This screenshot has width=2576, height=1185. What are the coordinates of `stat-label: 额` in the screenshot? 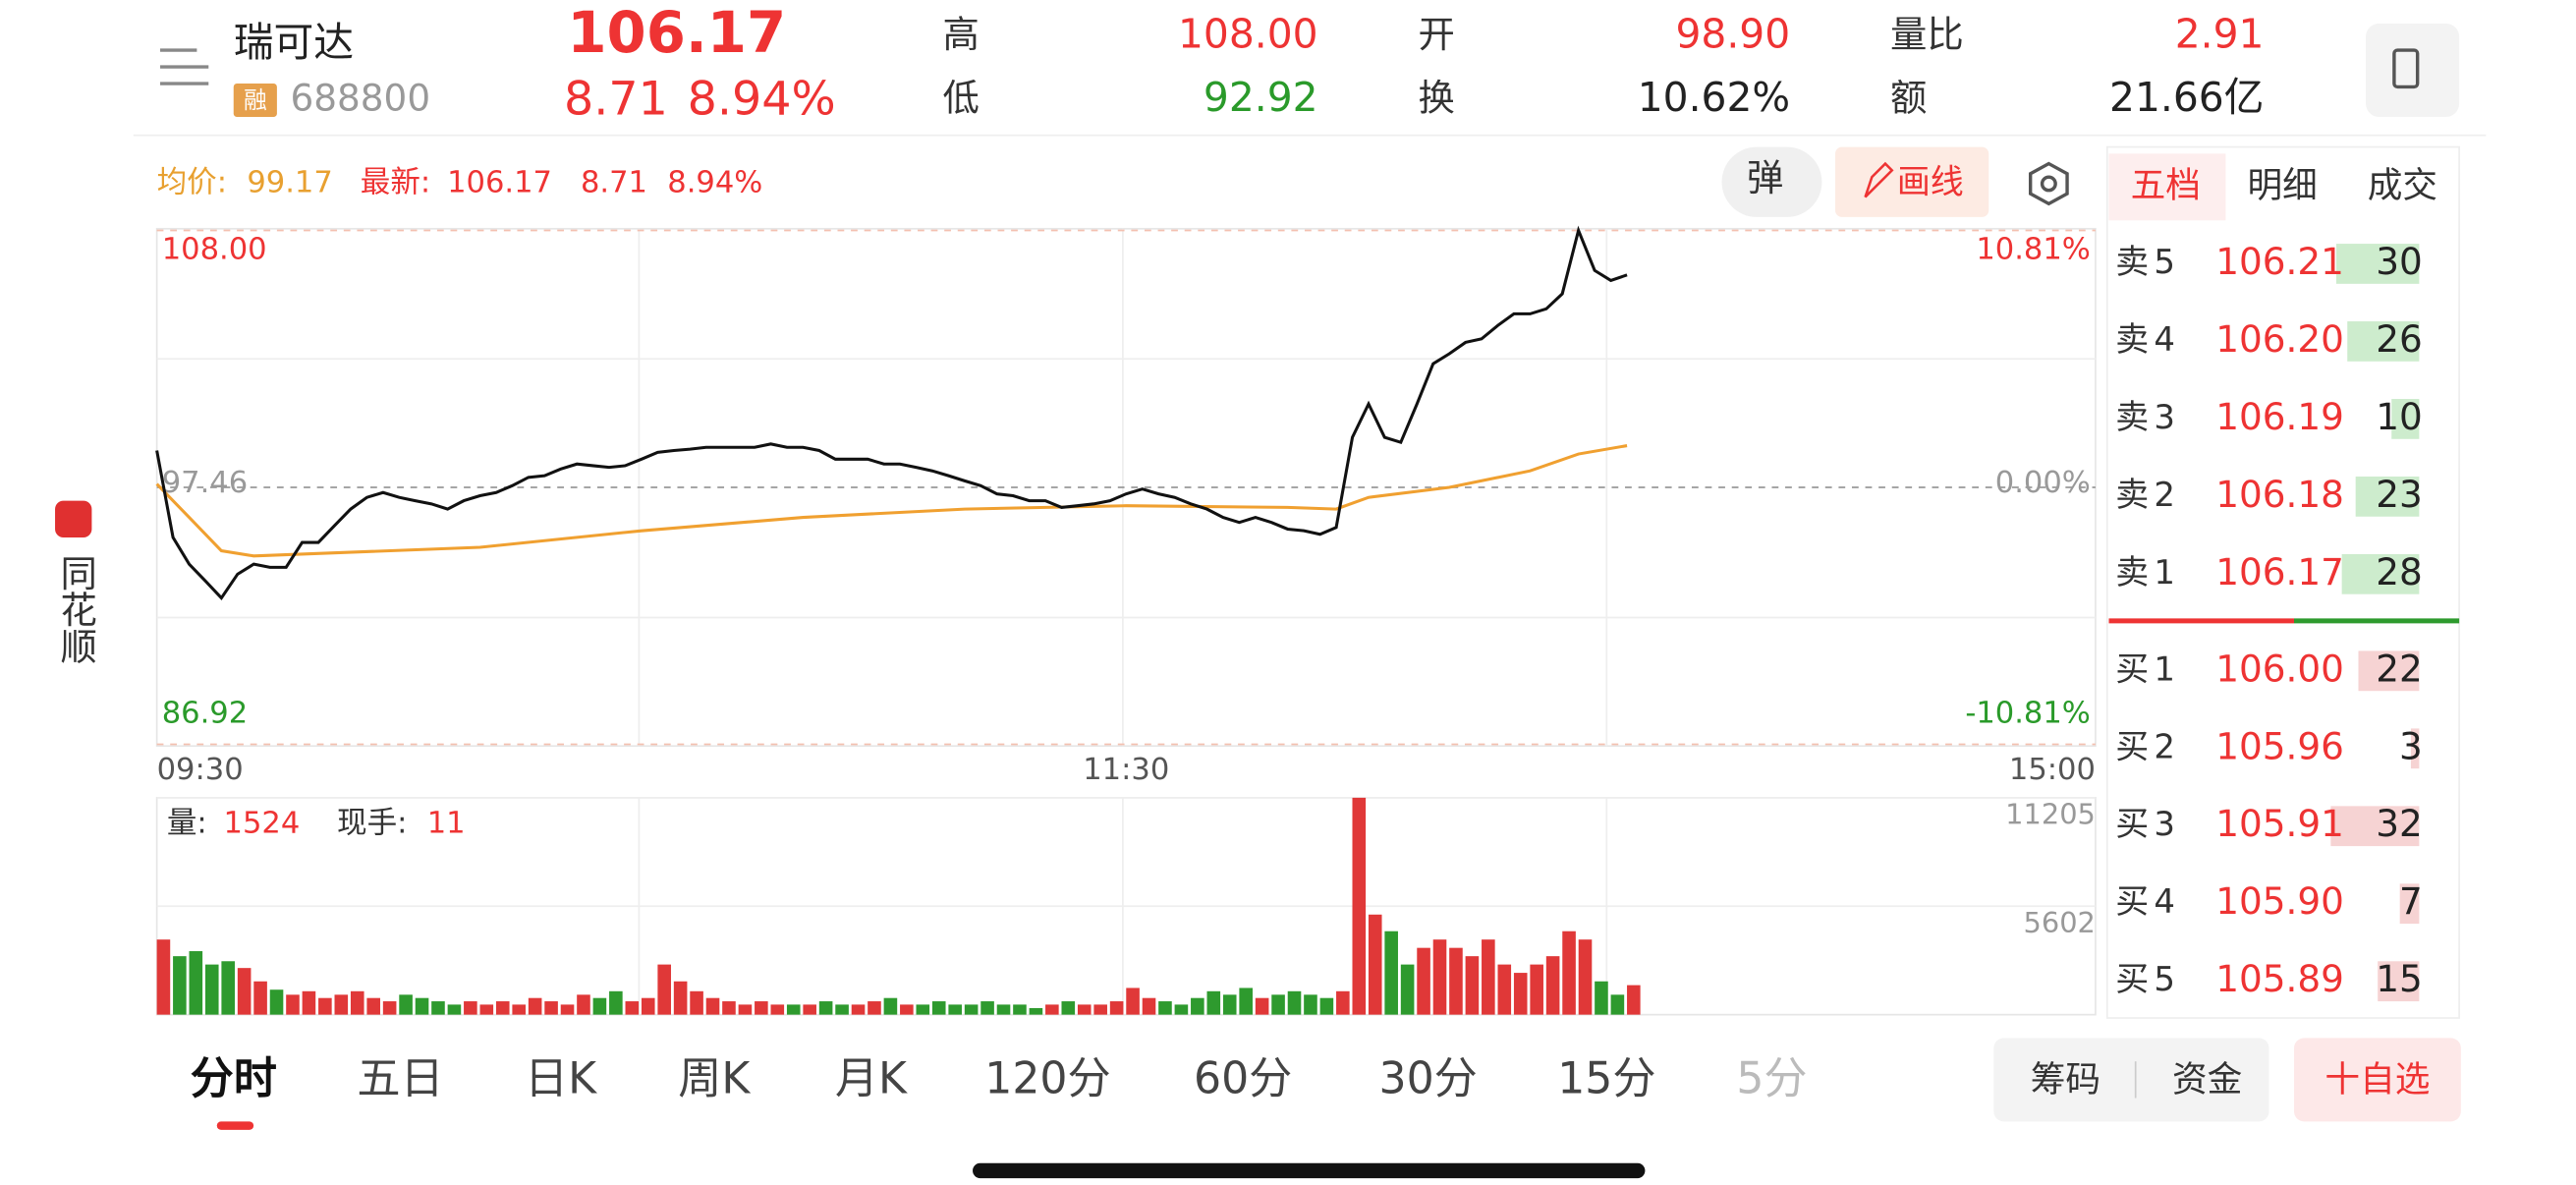 It's located at (1908, 99).